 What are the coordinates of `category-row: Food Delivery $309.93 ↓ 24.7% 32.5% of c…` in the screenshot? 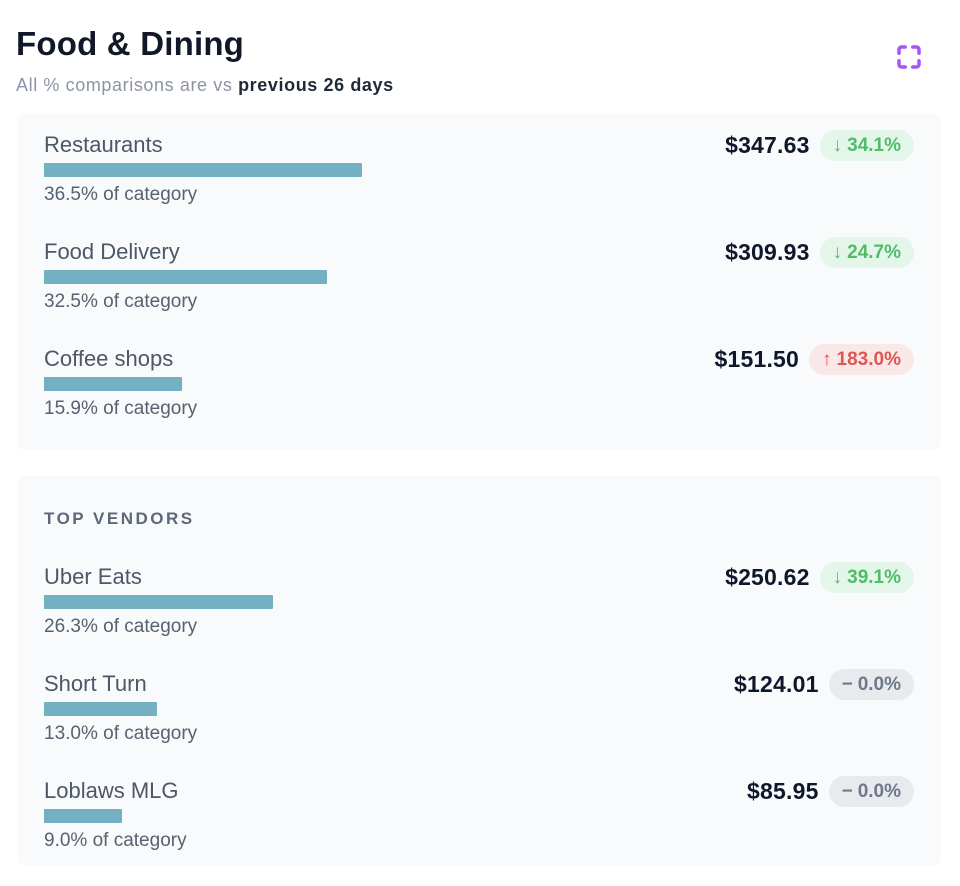 It's located at (479, 273).